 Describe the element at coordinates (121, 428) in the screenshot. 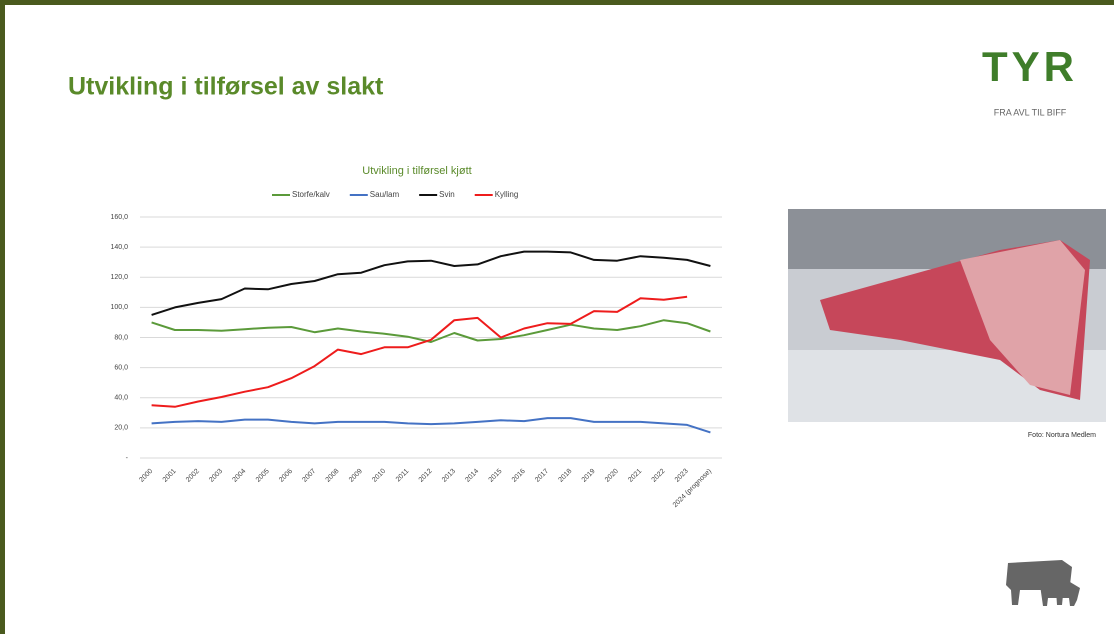

I see `y-tick-label: 20,0` at that location.